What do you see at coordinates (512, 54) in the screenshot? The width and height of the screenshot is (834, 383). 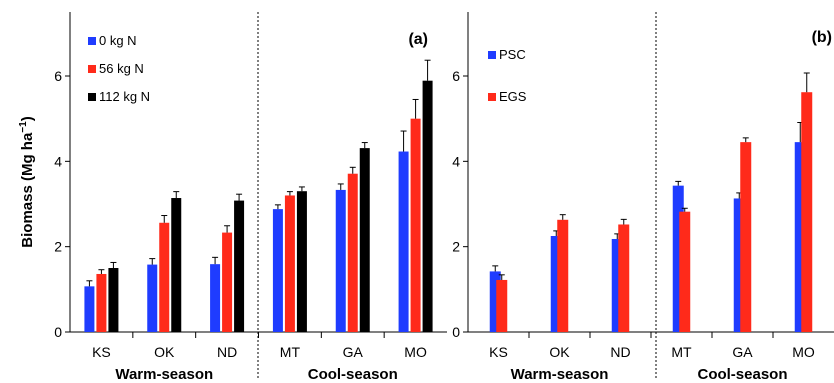 I see `legend-label: PSC` at bounding box center [512, 54].